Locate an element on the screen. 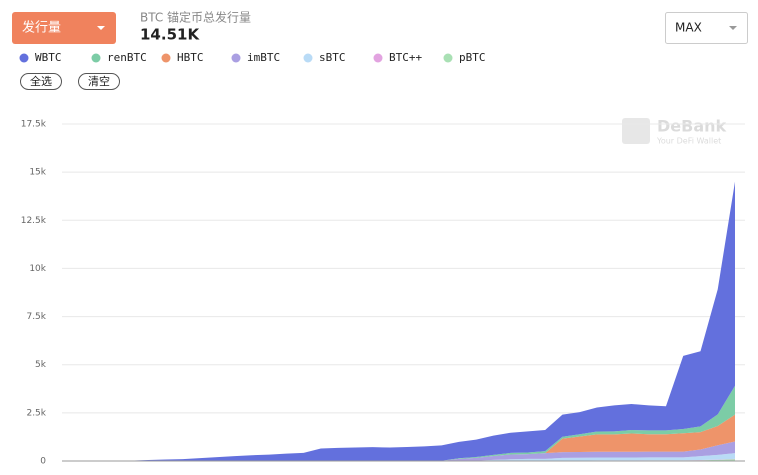 This screenshot has width=758, height=475. watermark-logo is located at coordinates (636, 131).